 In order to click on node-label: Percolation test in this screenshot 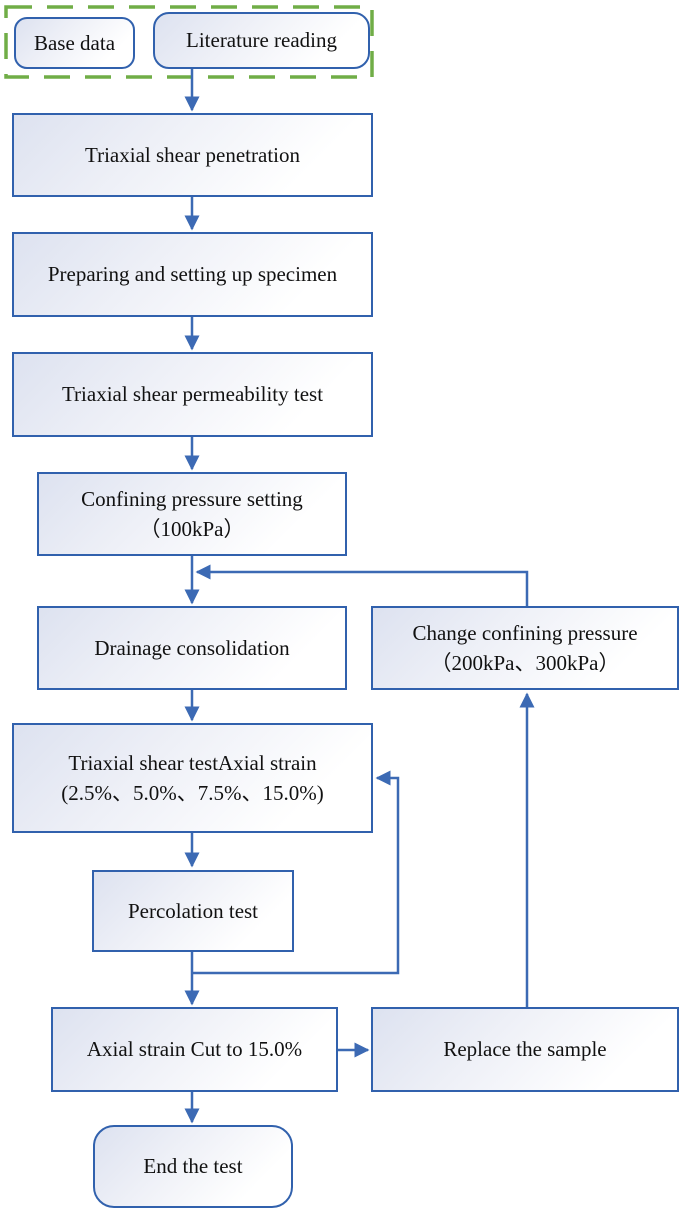, I will do `click(193, 910)`.